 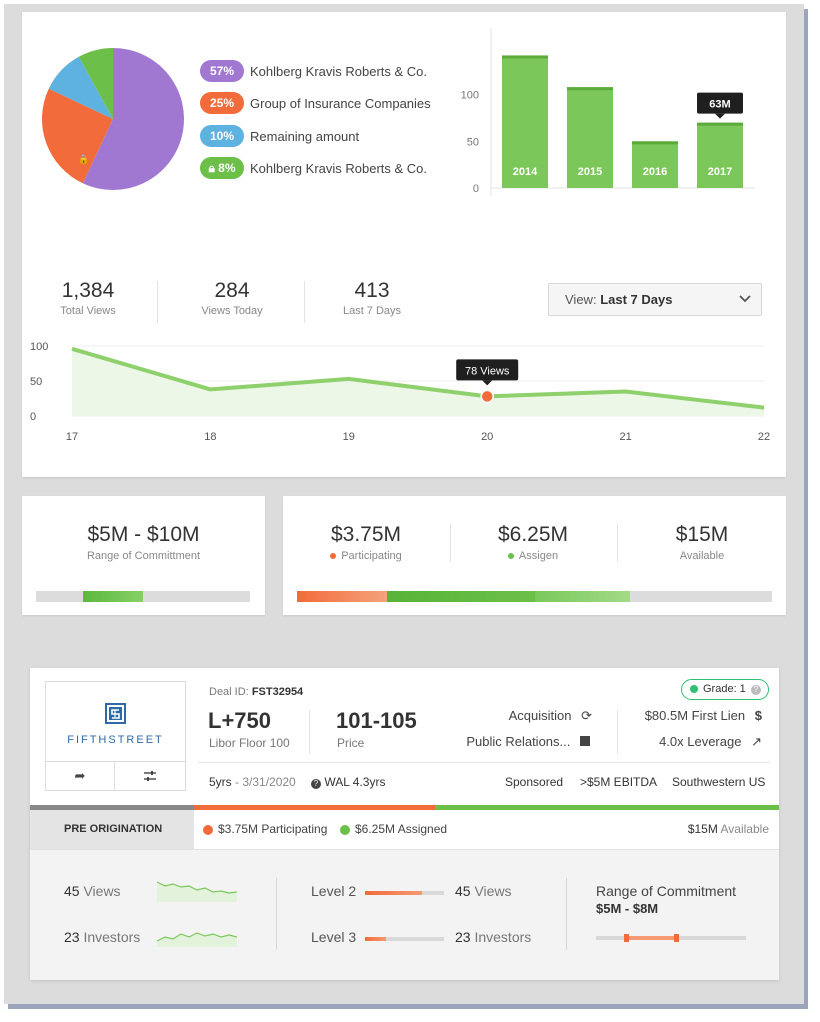 I want to click on view-range-select: View: Last 7 Days, so click(x=655, y=299).